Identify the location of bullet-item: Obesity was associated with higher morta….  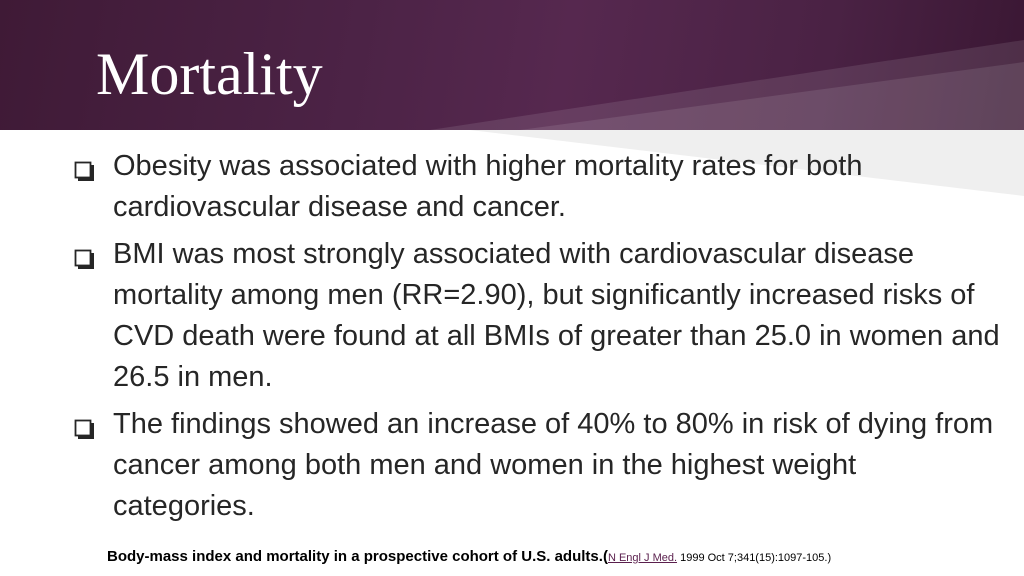
(537, 187).